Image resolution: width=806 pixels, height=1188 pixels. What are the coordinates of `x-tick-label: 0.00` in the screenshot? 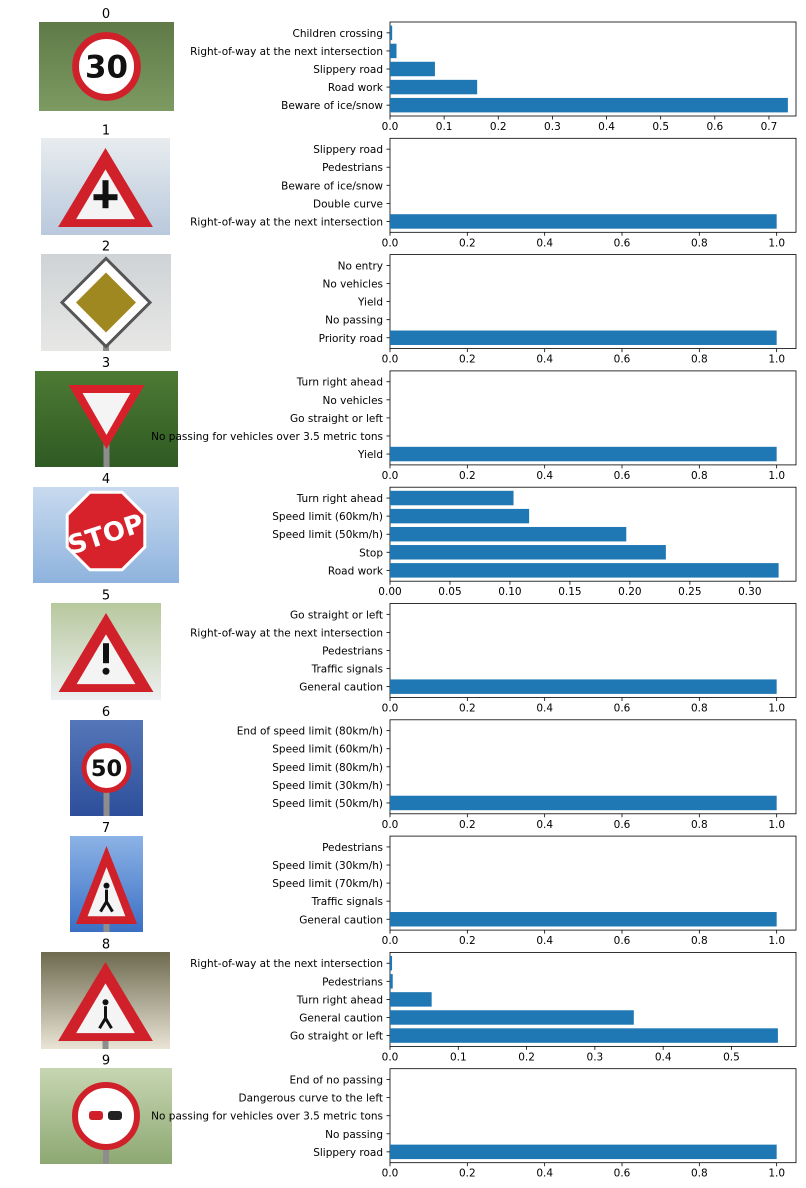 It's located at (389, 592).